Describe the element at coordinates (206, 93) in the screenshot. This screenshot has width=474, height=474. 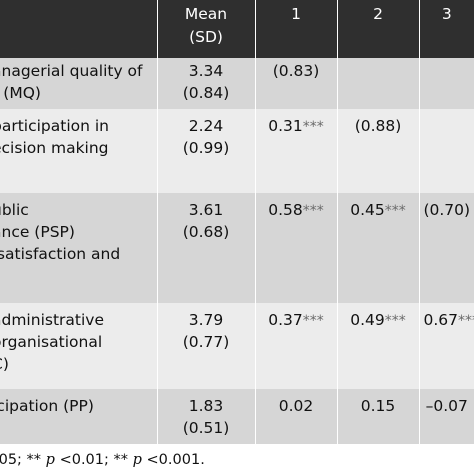
I see `sd-value: (0.84)` at that location.